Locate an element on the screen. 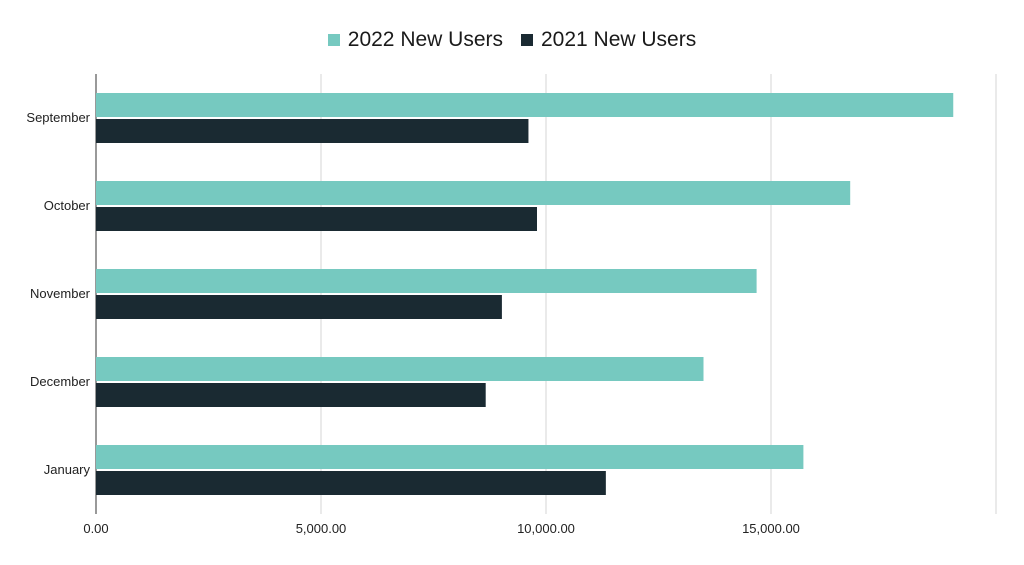 The image size is (1024, 565). bar-2021-september is located at coordinates (312, 131).